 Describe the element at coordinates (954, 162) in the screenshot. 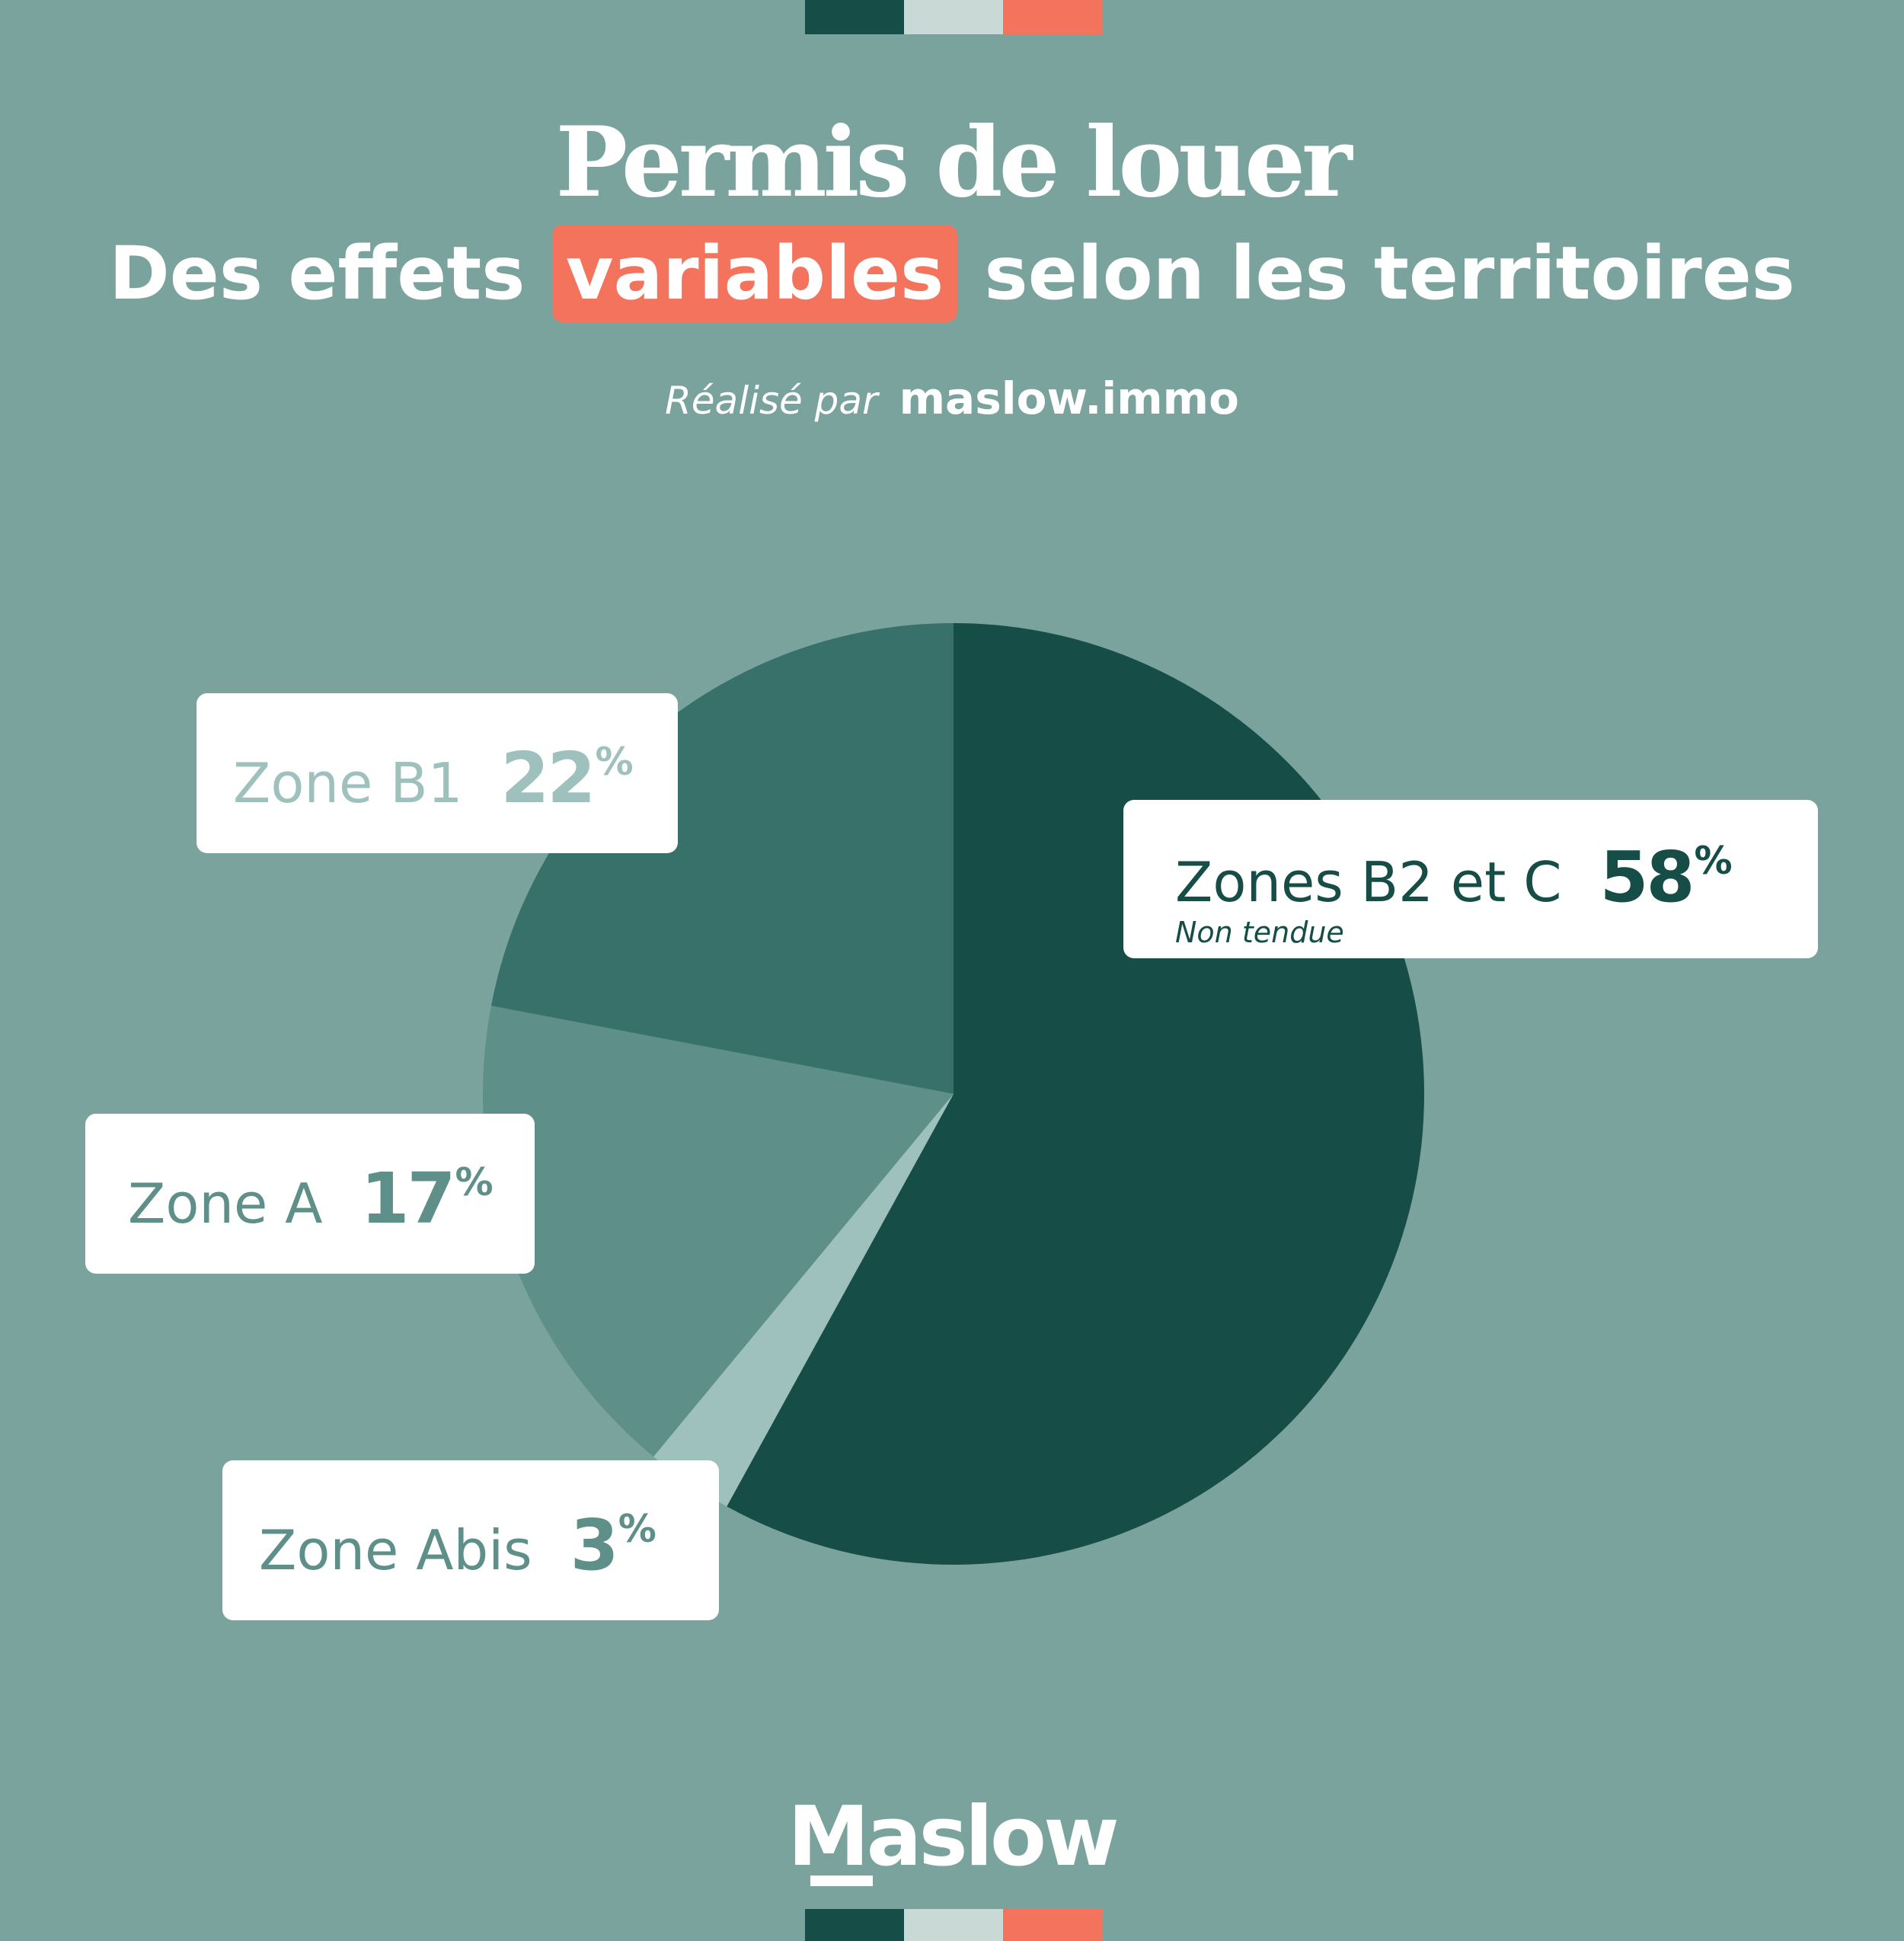

I see `page-title: Permis de louer` at that location.